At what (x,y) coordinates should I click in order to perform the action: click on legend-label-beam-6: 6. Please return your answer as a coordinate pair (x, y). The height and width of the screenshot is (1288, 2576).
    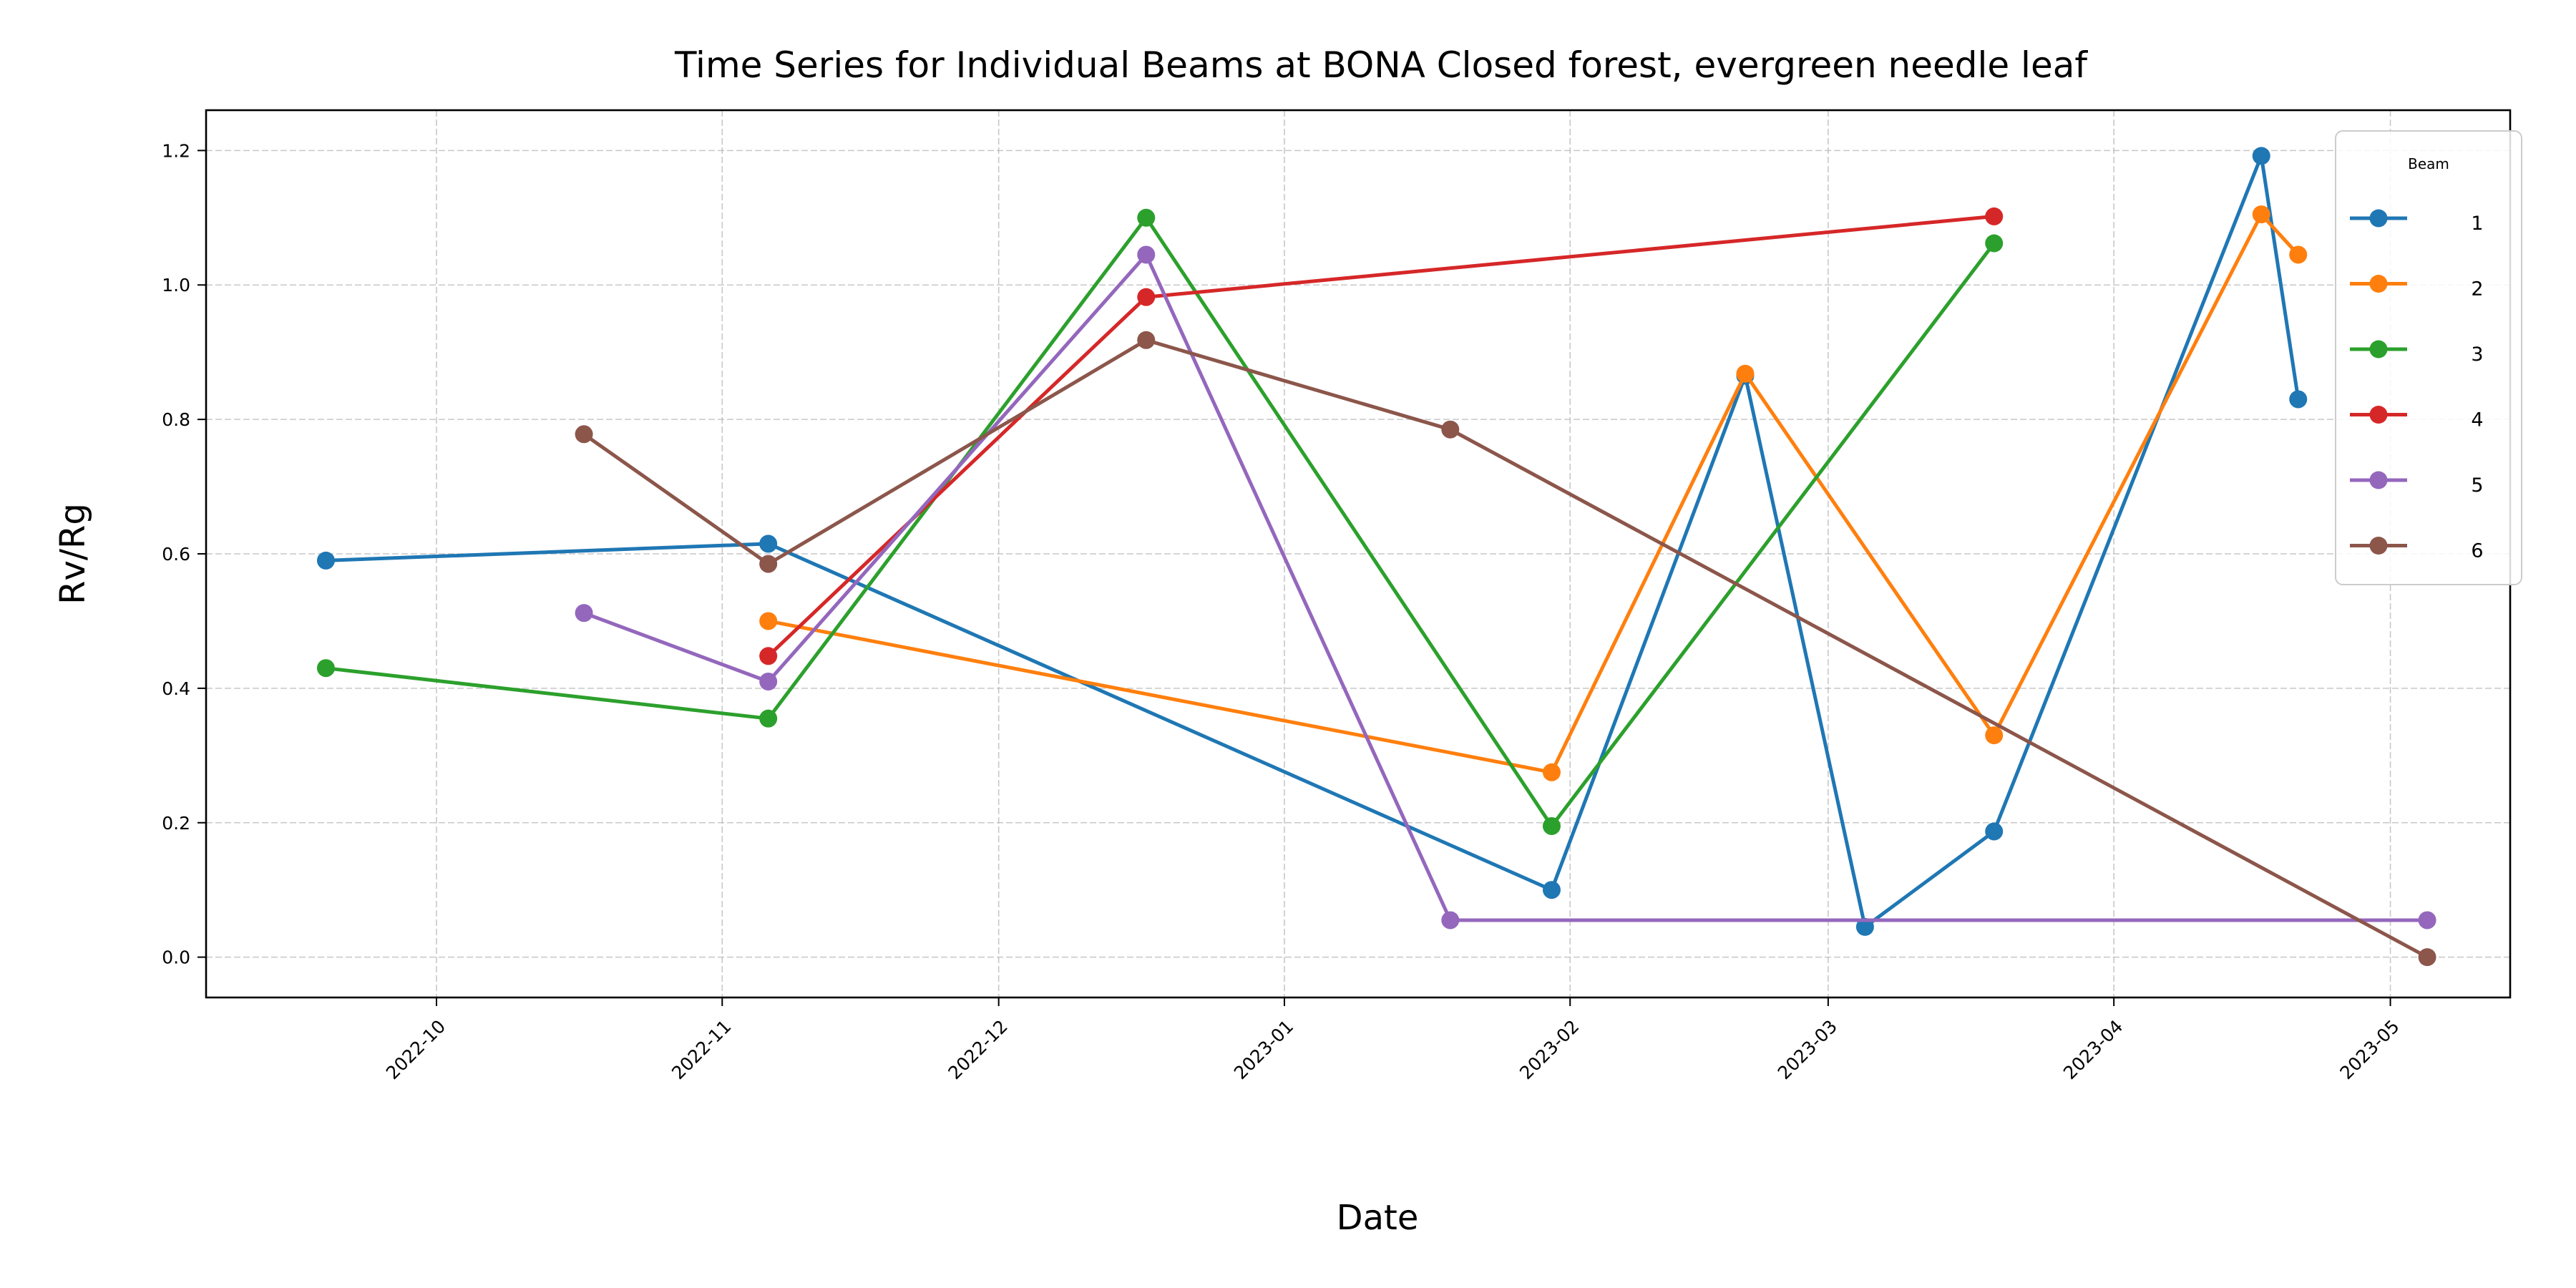
    Looking at the image, I should click on (2477, 551).